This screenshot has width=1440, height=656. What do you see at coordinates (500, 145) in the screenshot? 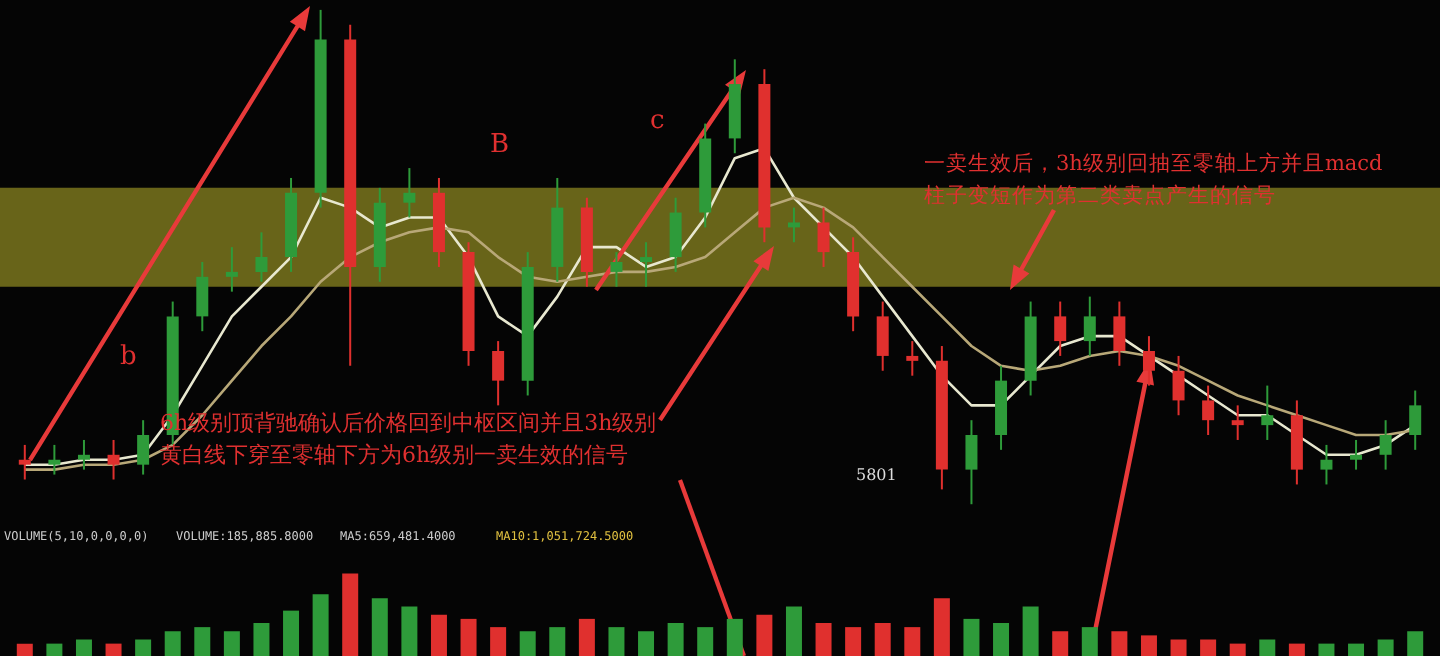
I see `annotation: B` at bounding box center [500, 145].